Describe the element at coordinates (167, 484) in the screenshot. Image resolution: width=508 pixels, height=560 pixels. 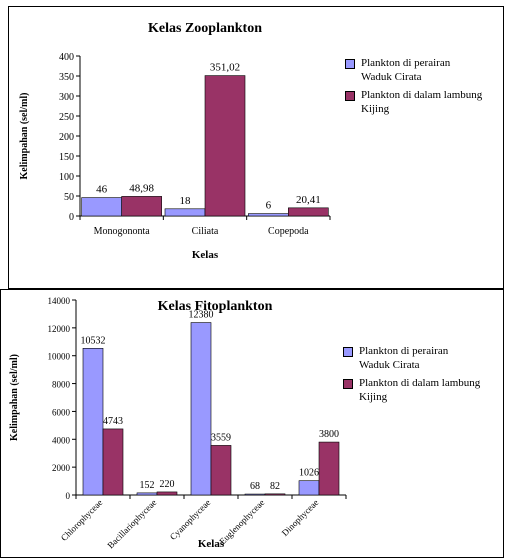
I see `data-label-bacillariophyceae-series-2: 220` at that location.